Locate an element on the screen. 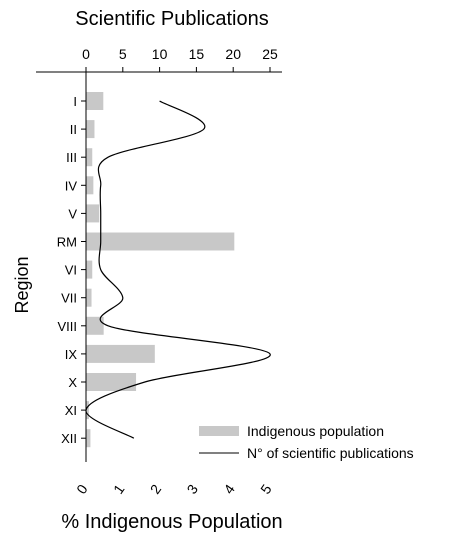 This screenshot has width=465, height=550. top-tick-label: 20 is located at coordinates (233, 54).